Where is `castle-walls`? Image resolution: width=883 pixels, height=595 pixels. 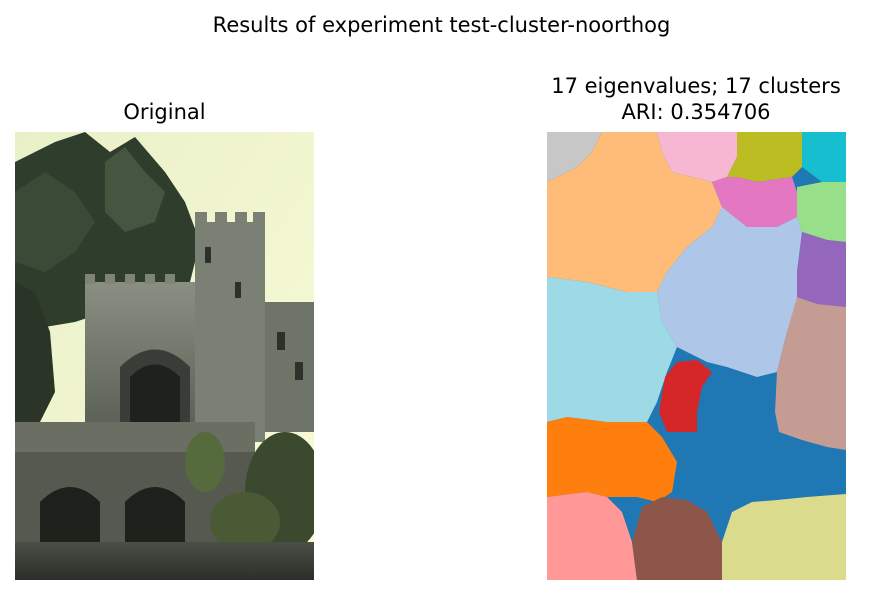 castle-walls is located at coordinates (199, 327).